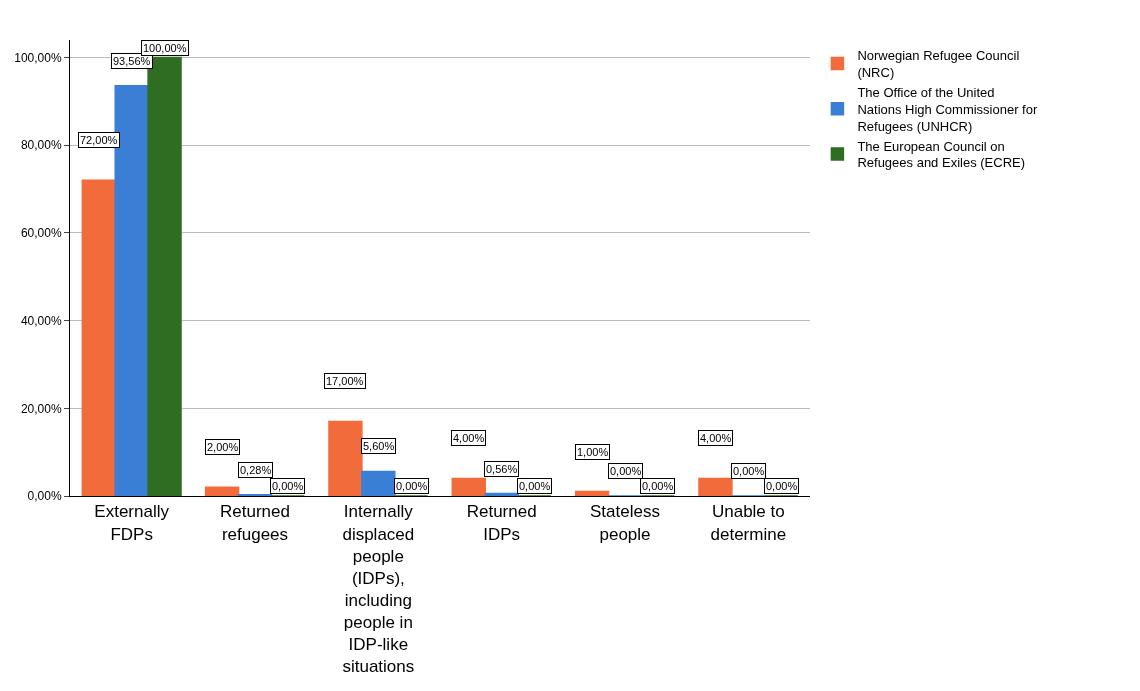 The width and height of the screenshot is (1140, 691). What do you see at coordinates (41, 408) in the screenshot?
I see `y-tick-label: 20,00%` at bounding box center [41, 408].